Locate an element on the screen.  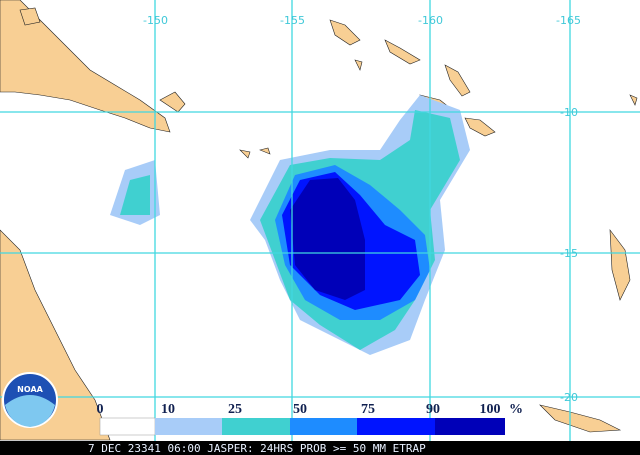
lon-label: -155 is located at coordinates (292, 20).